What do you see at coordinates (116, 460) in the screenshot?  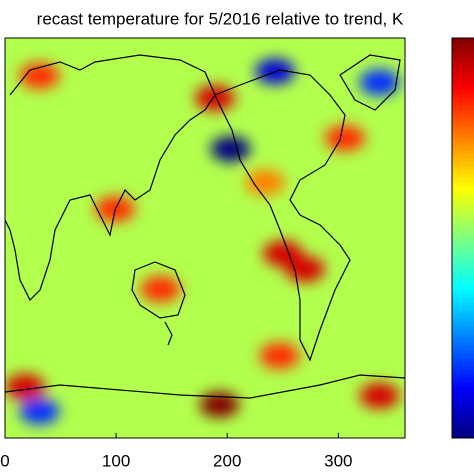 I see `x-tick-label: 100` at bounding box center [116, 460].